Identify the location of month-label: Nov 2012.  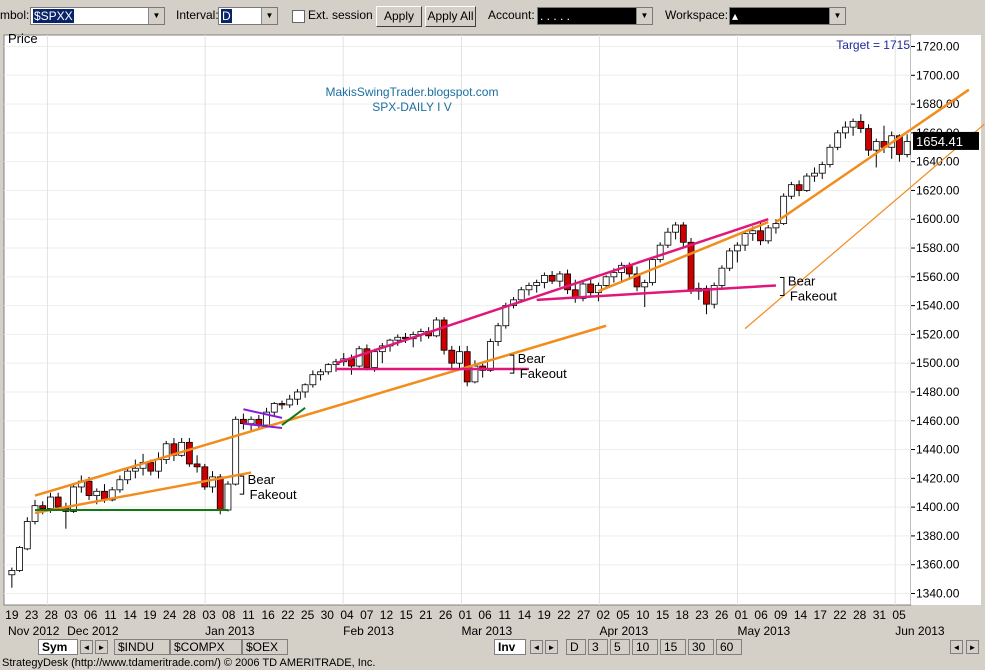
(34, 630).